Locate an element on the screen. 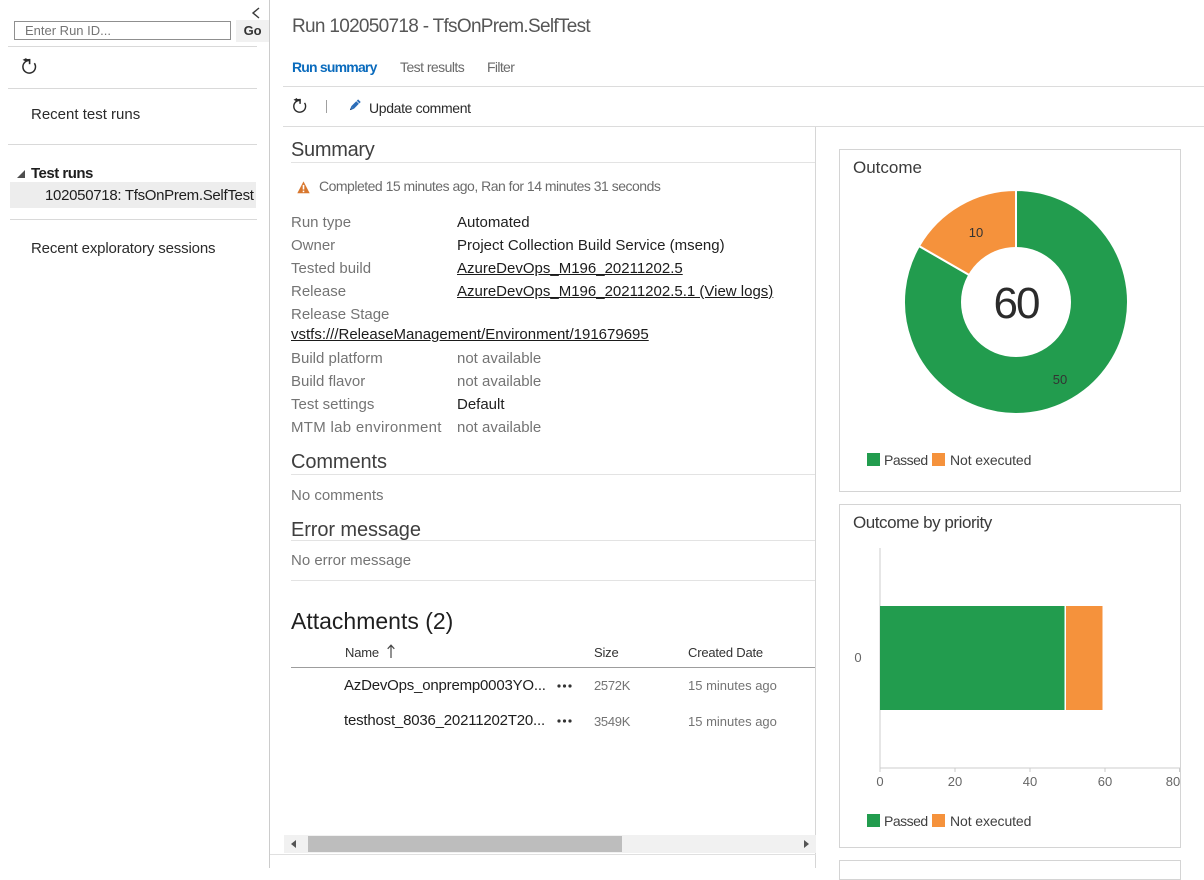 Image resolution: width=1204 pixels, height=880 pixels. svg-text: 10 is located at coordinates (976, 232).